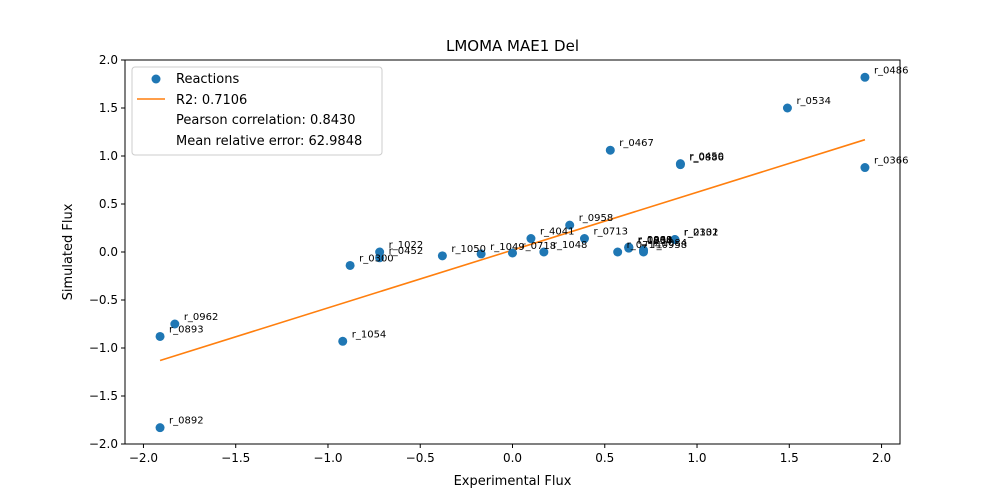 This screenshot has width=1000, height=500. I want to click on x-tick-label: −2.0, so click(143, 458).